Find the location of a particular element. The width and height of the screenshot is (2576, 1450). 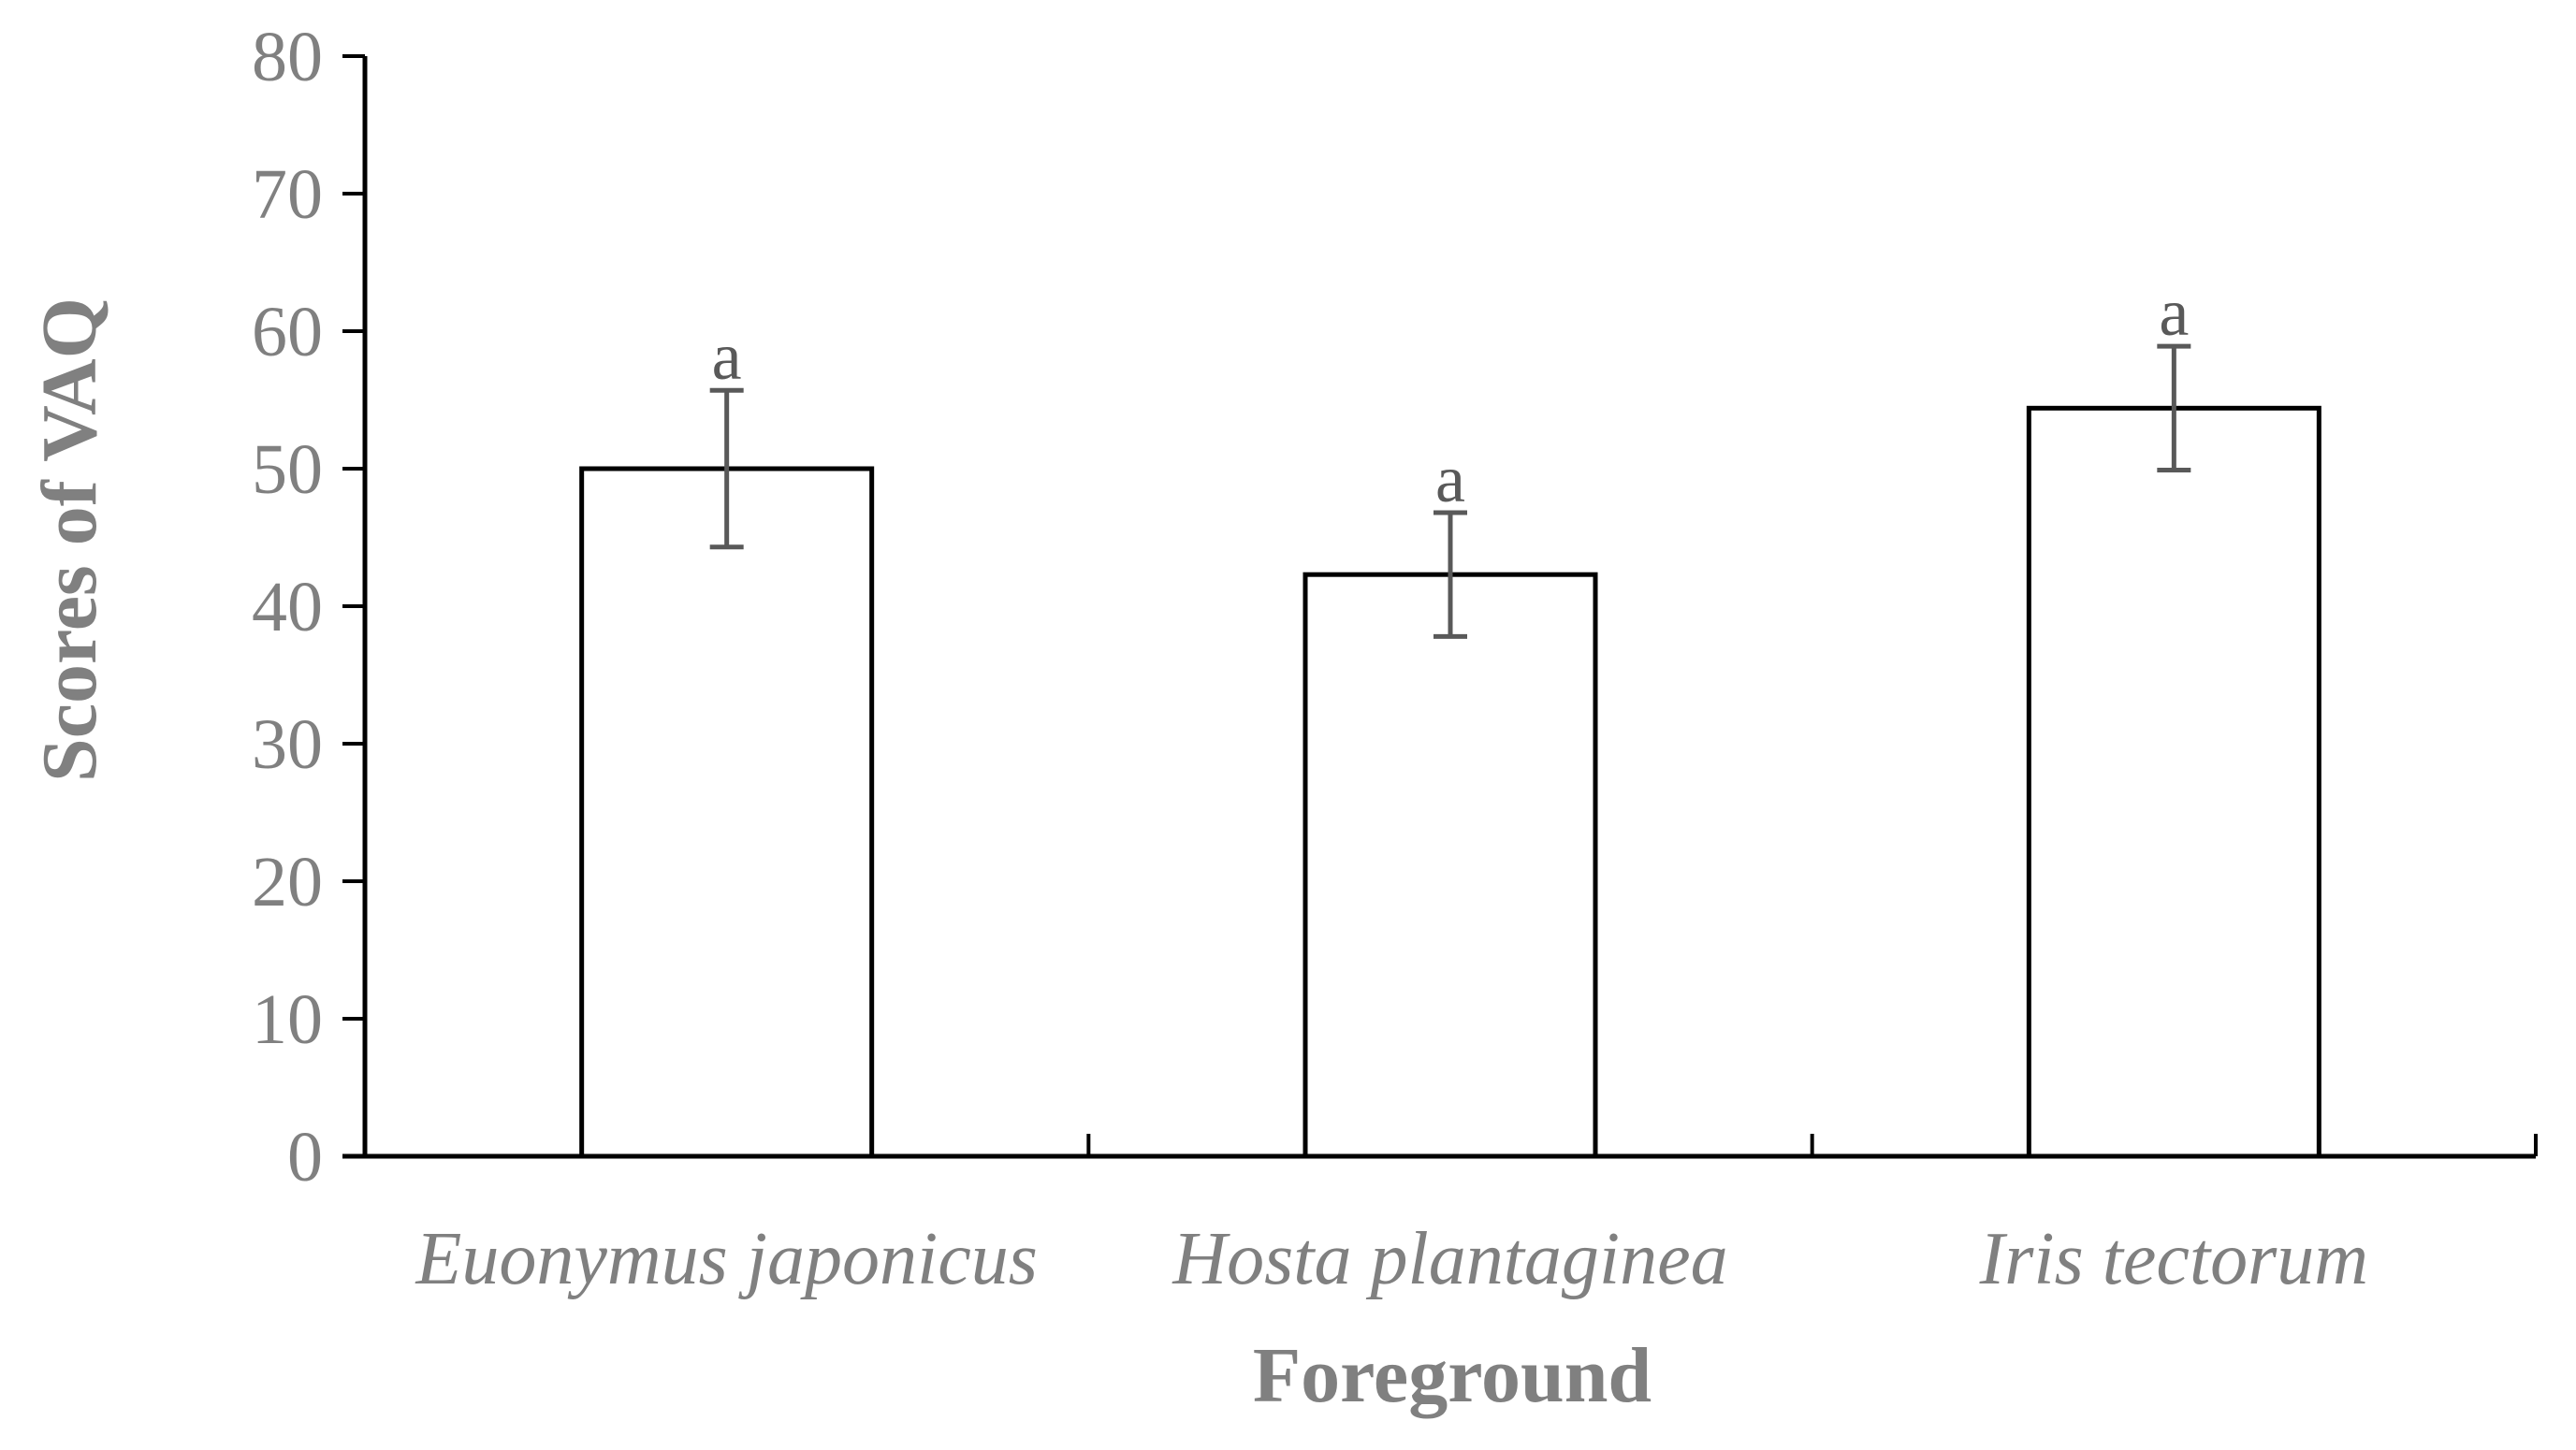

x-tick-label: Euonymus japonicus is located at coordinates (726, 1259).